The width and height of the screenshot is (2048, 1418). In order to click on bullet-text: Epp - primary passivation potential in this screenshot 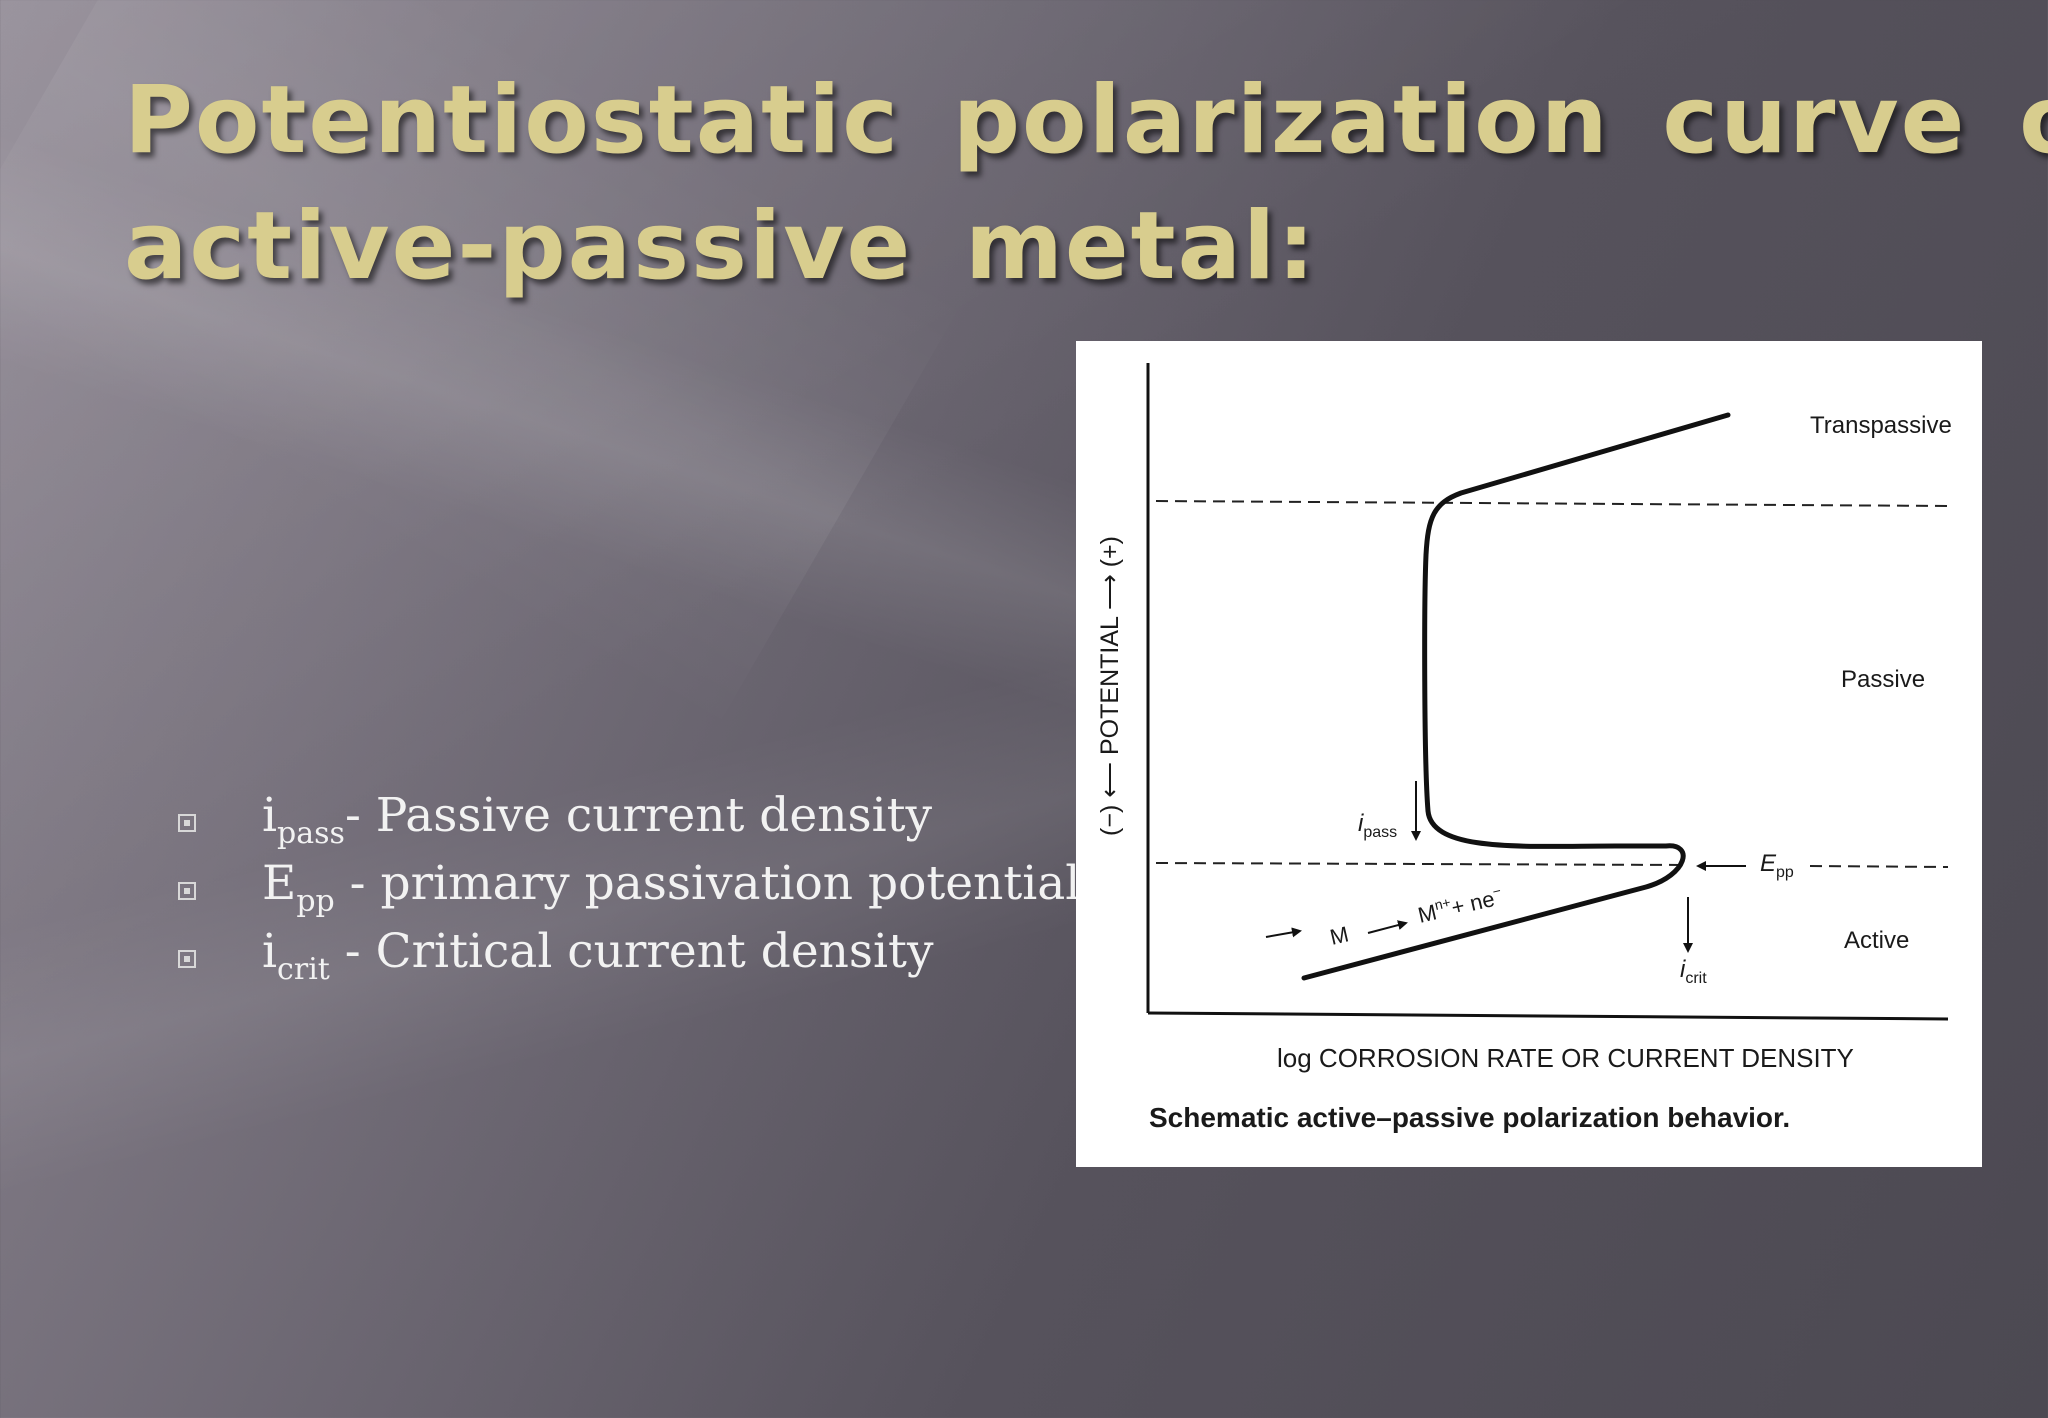, I will do `click(671, 887)`.